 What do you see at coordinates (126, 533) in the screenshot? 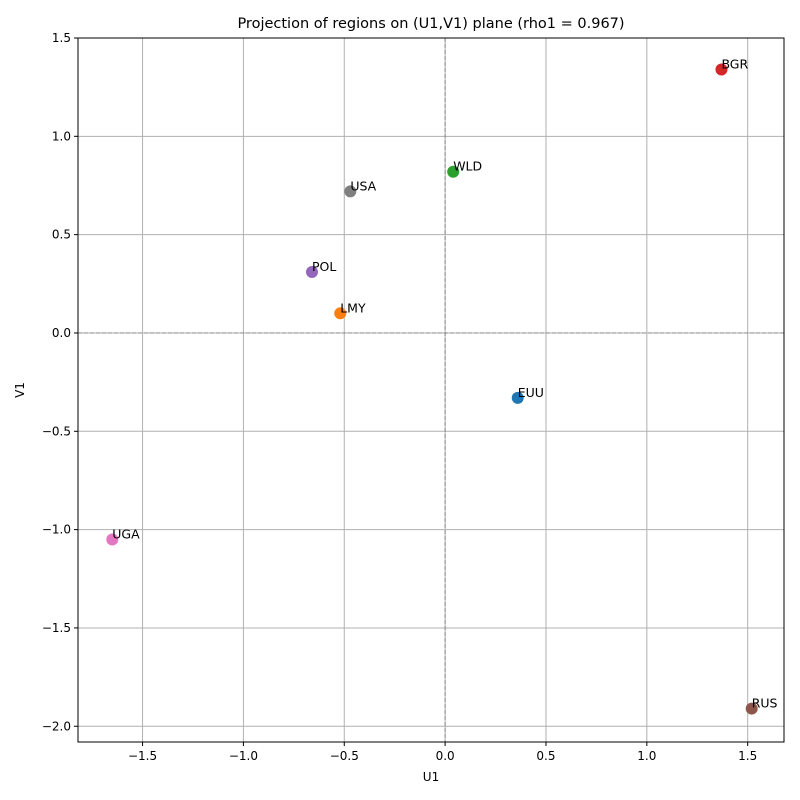
I see `point-label-uga: UGA` at bounding box center [126, 533].